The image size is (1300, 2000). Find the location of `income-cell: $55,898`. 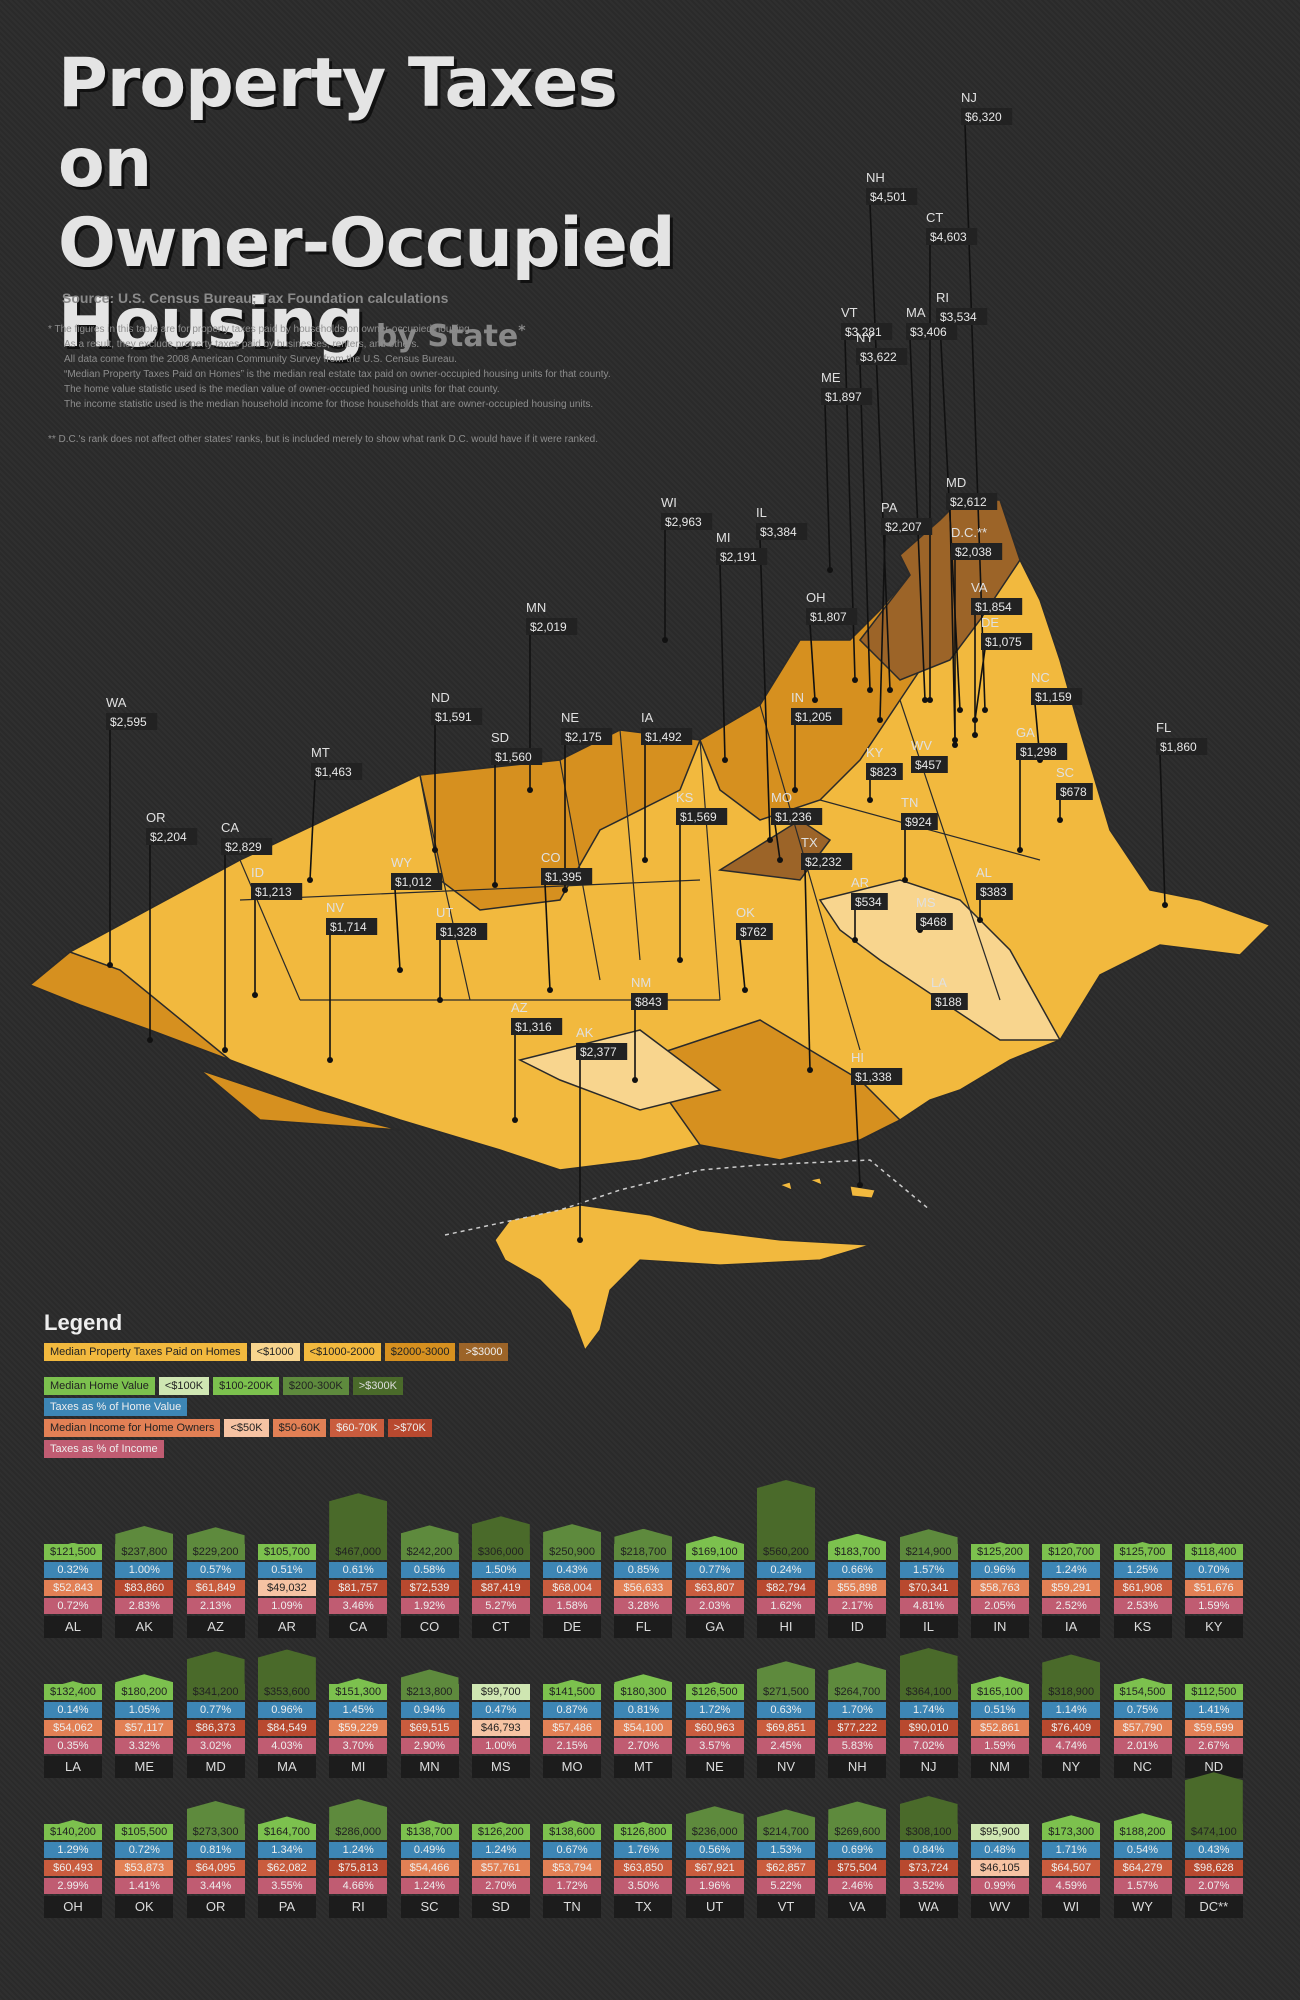

income-cell: $55,898 is located at coordinates (857, 1588).